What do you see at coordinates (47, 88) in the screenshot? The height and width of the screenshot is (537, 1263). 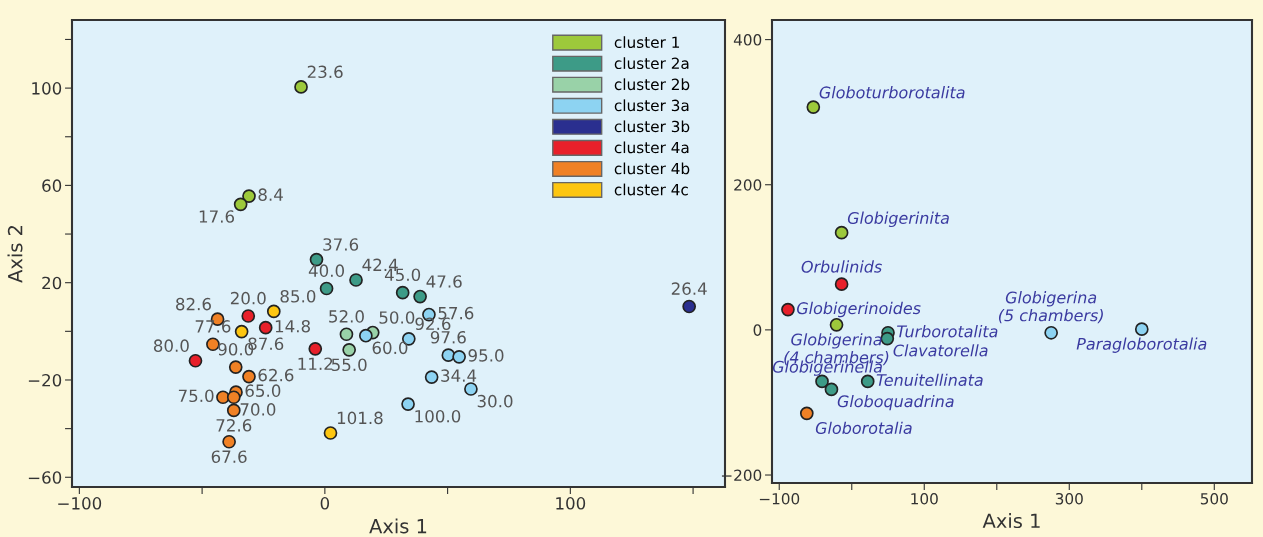 I see `y-tick-label: 100` at bounding box center [47, 88].